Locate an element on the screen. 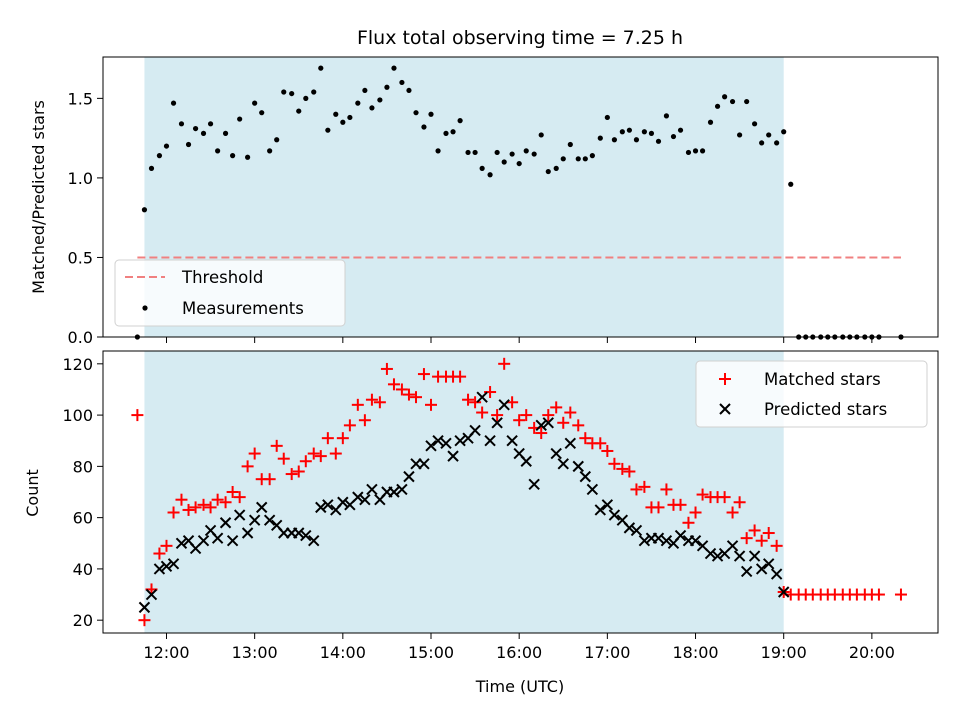 Image resolution: width=960 pixels, height=725 pixels. x-axis-label: Time (UTC) is located at coordinates (519, 686).